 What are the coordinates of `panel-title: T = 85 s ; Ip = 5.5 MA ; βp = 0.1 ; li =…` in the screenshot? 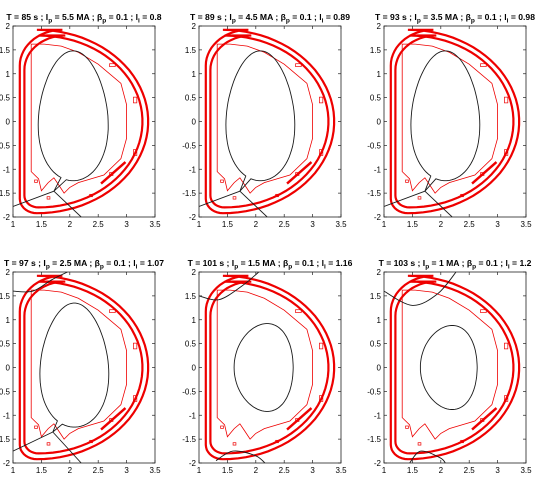 It's located at (83, 18).